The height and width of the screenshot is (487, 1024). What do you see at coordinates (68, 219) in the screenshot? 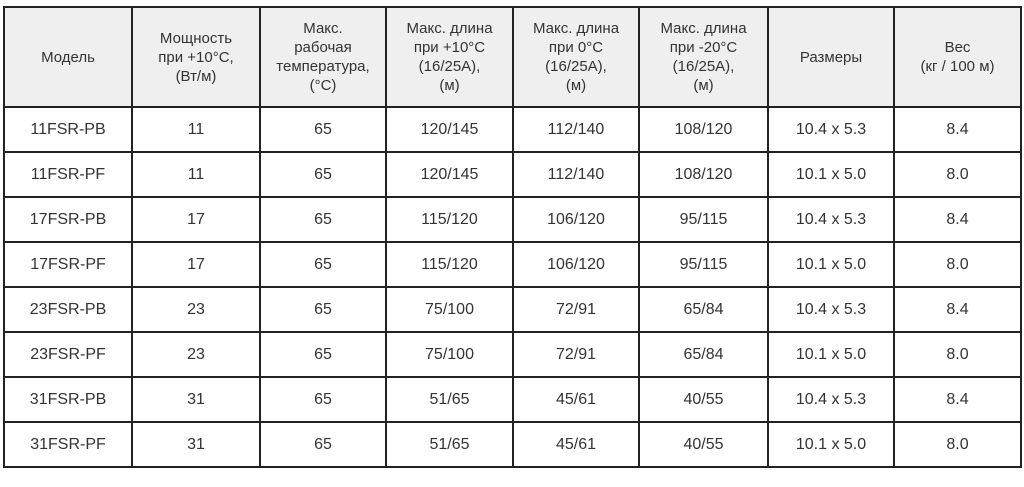
I see `cell-model: 17FSR-PB` at bounding box center [68, 219].